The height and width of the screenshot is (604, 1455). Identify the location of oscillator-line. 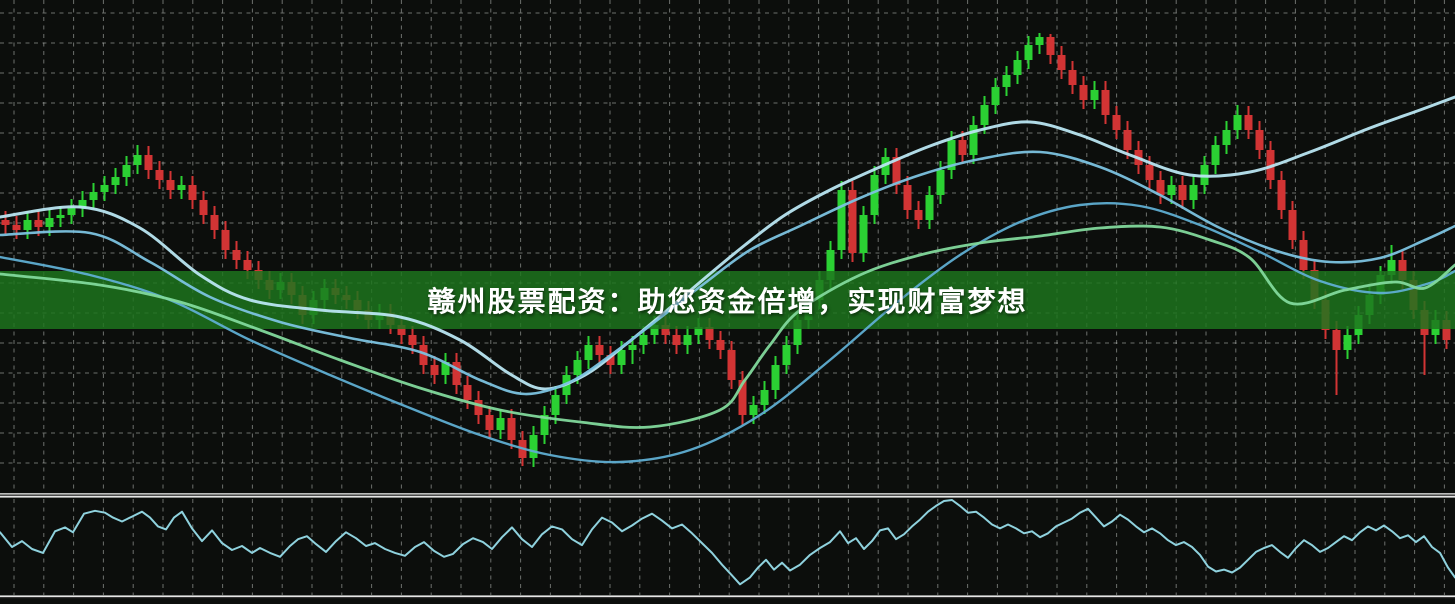
(727, 542).